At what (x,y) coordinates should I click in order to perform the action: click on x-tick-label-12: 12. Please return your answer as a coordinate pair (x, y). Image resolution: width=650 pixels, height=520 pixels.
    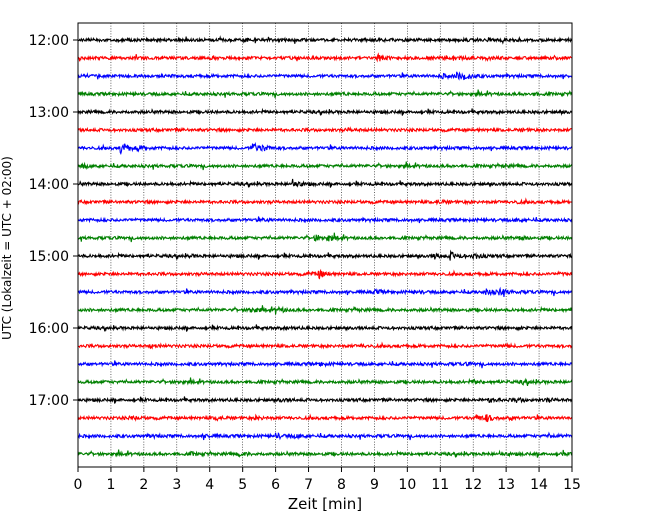
    Looking at the image, I should click on (473, 485).